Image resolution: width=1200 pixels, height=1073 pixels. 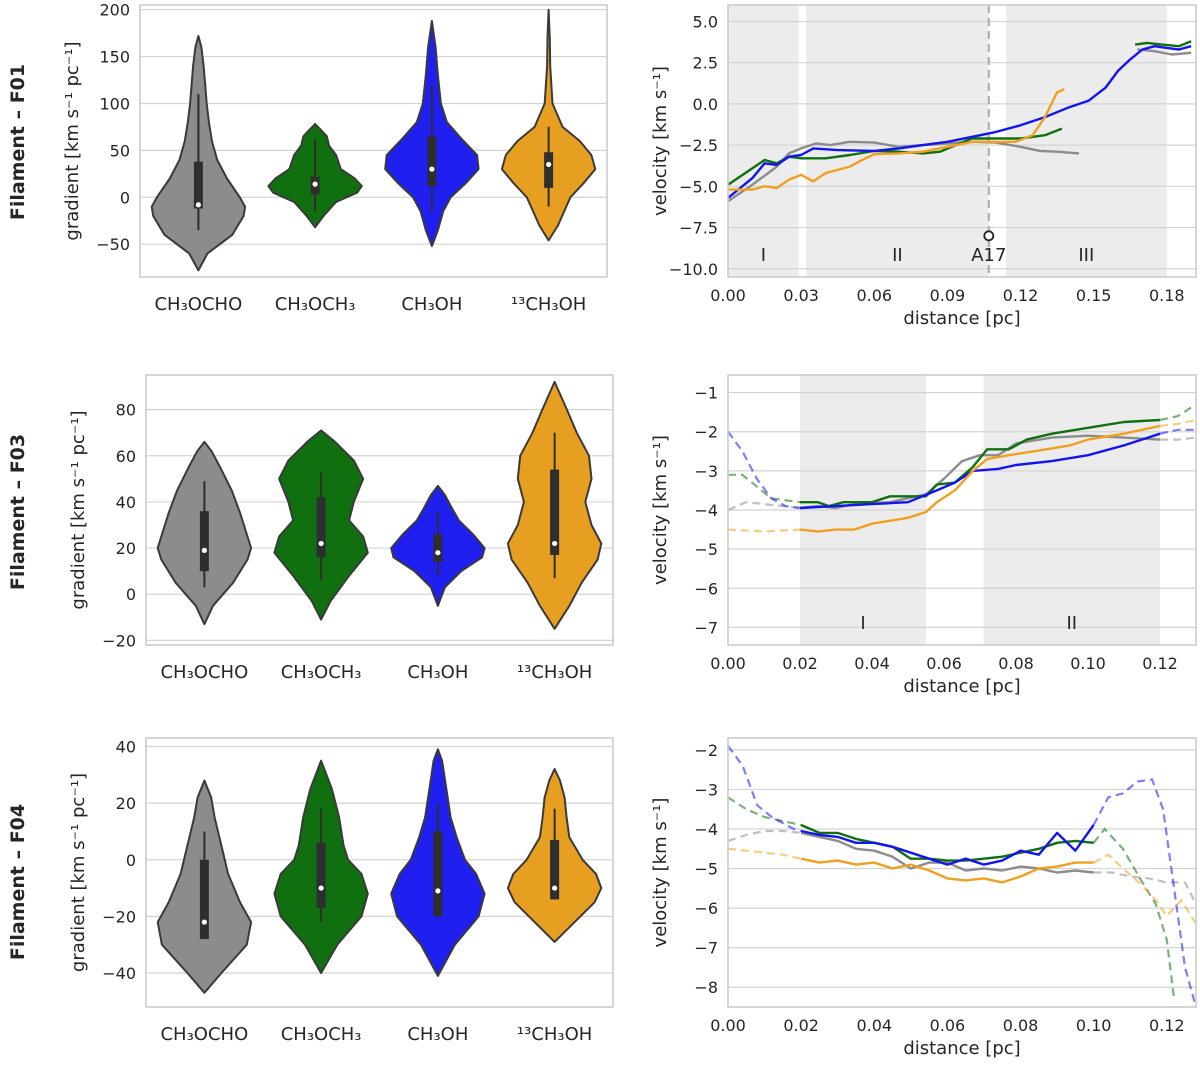 I want to click on a17-marker-point, so click(x=989, y=236).